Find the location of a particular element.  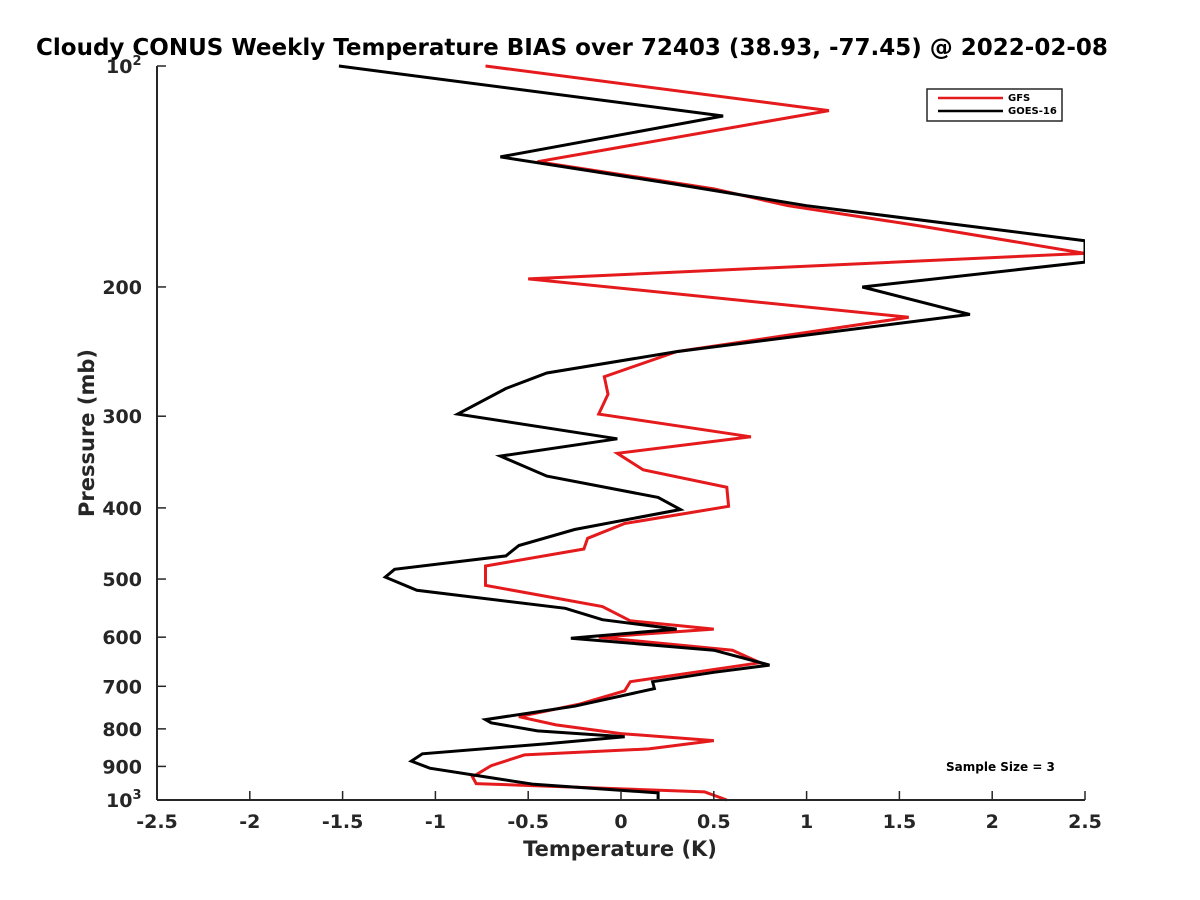

legend: GFS GOES-16 is located at coordinates (994, 105).